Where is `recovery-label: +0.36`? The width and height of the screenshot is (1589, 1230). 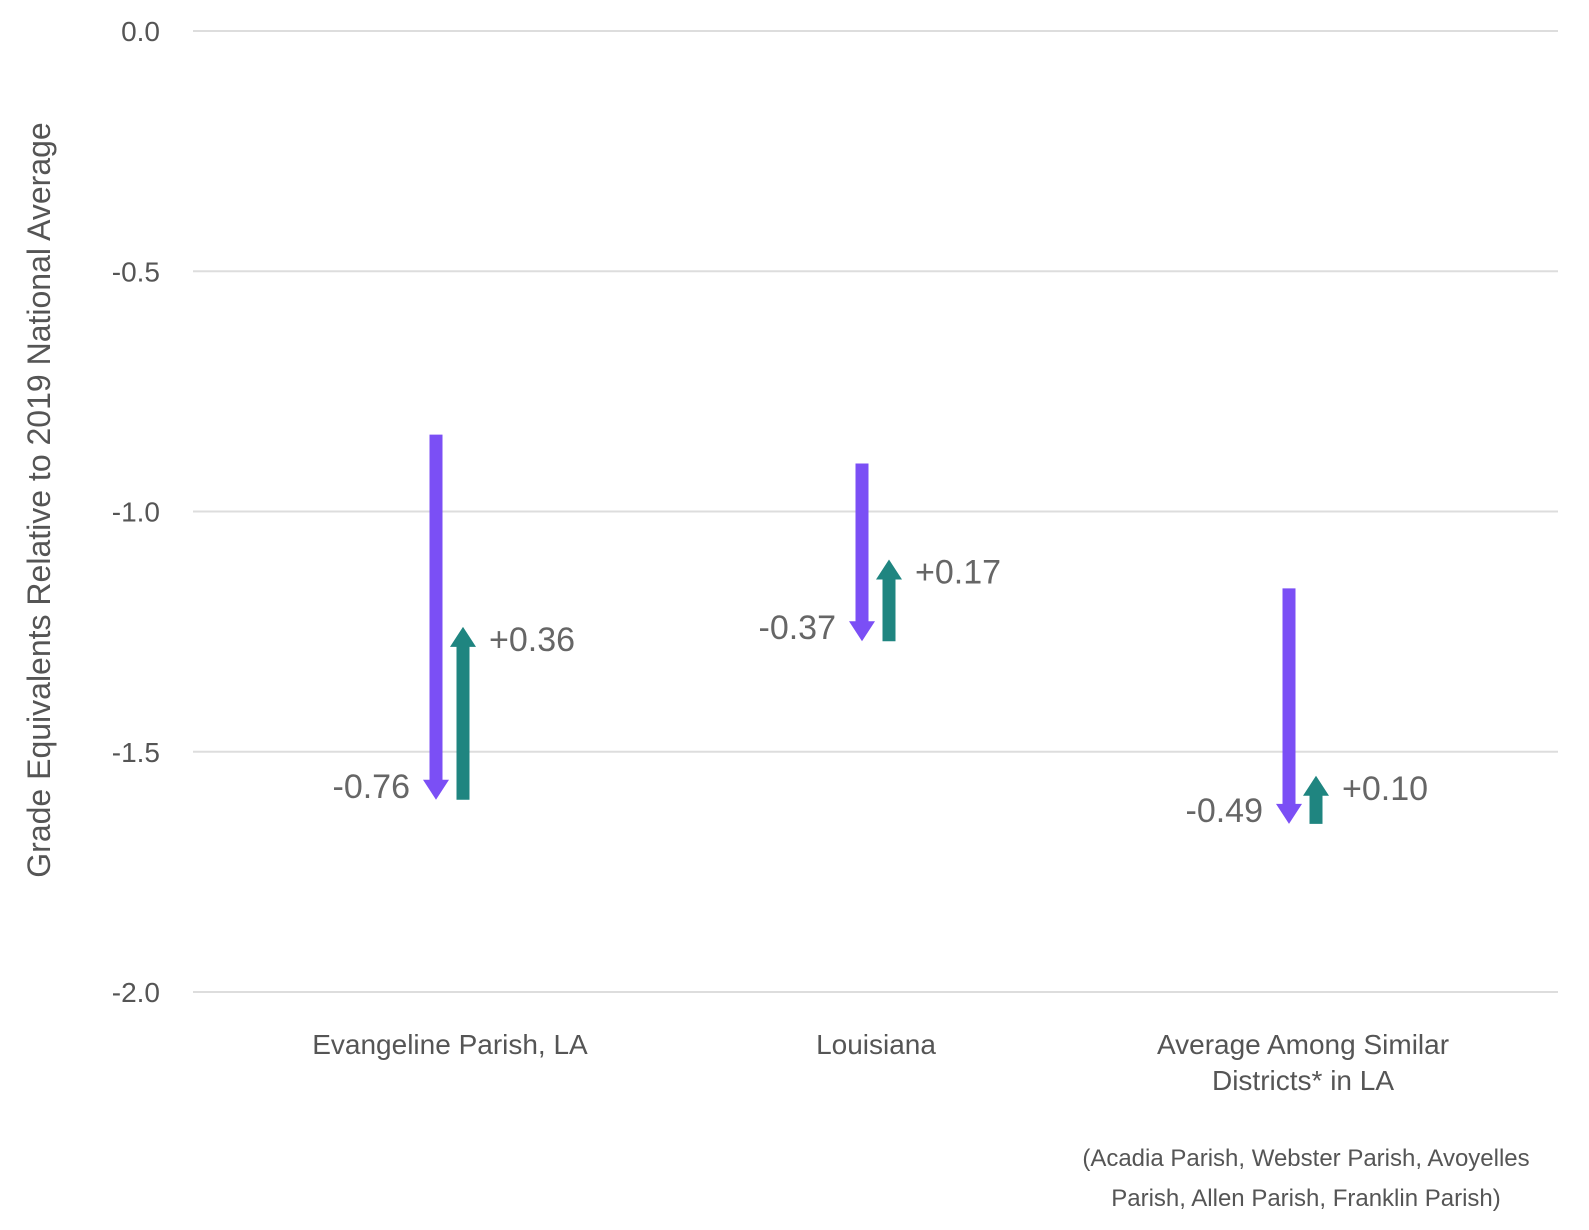
recovery-label: +0.36 is located at coordinates (532, 640).